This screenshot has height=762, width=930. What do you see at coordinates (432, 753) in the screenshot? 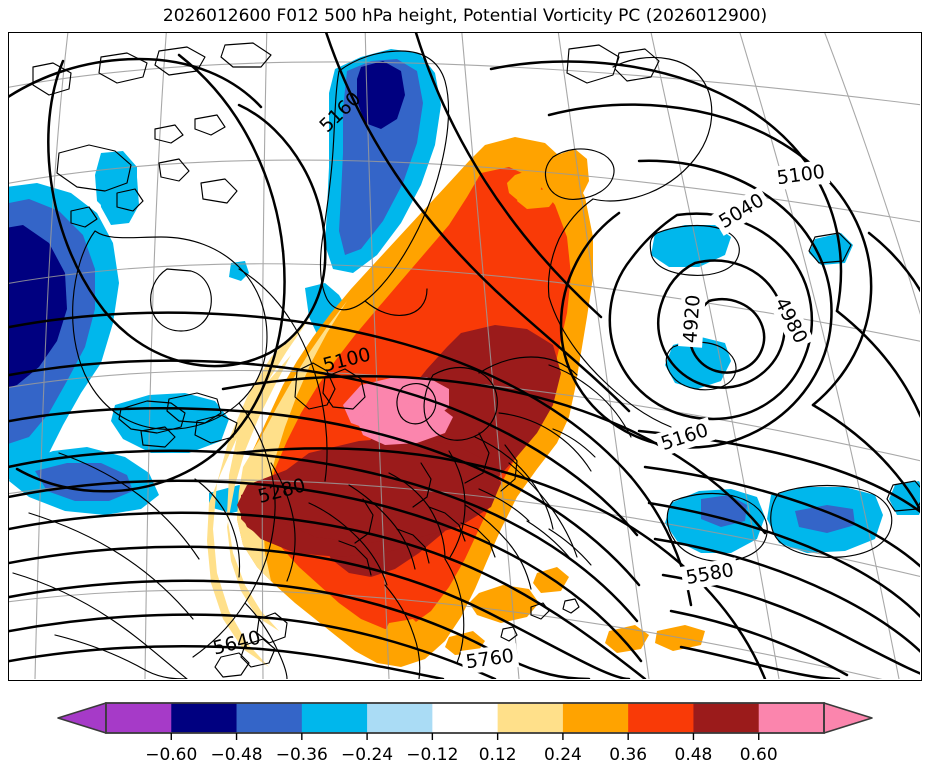
I see `colorbar-tick-label: −0.12` at bounding box center [432, 753].